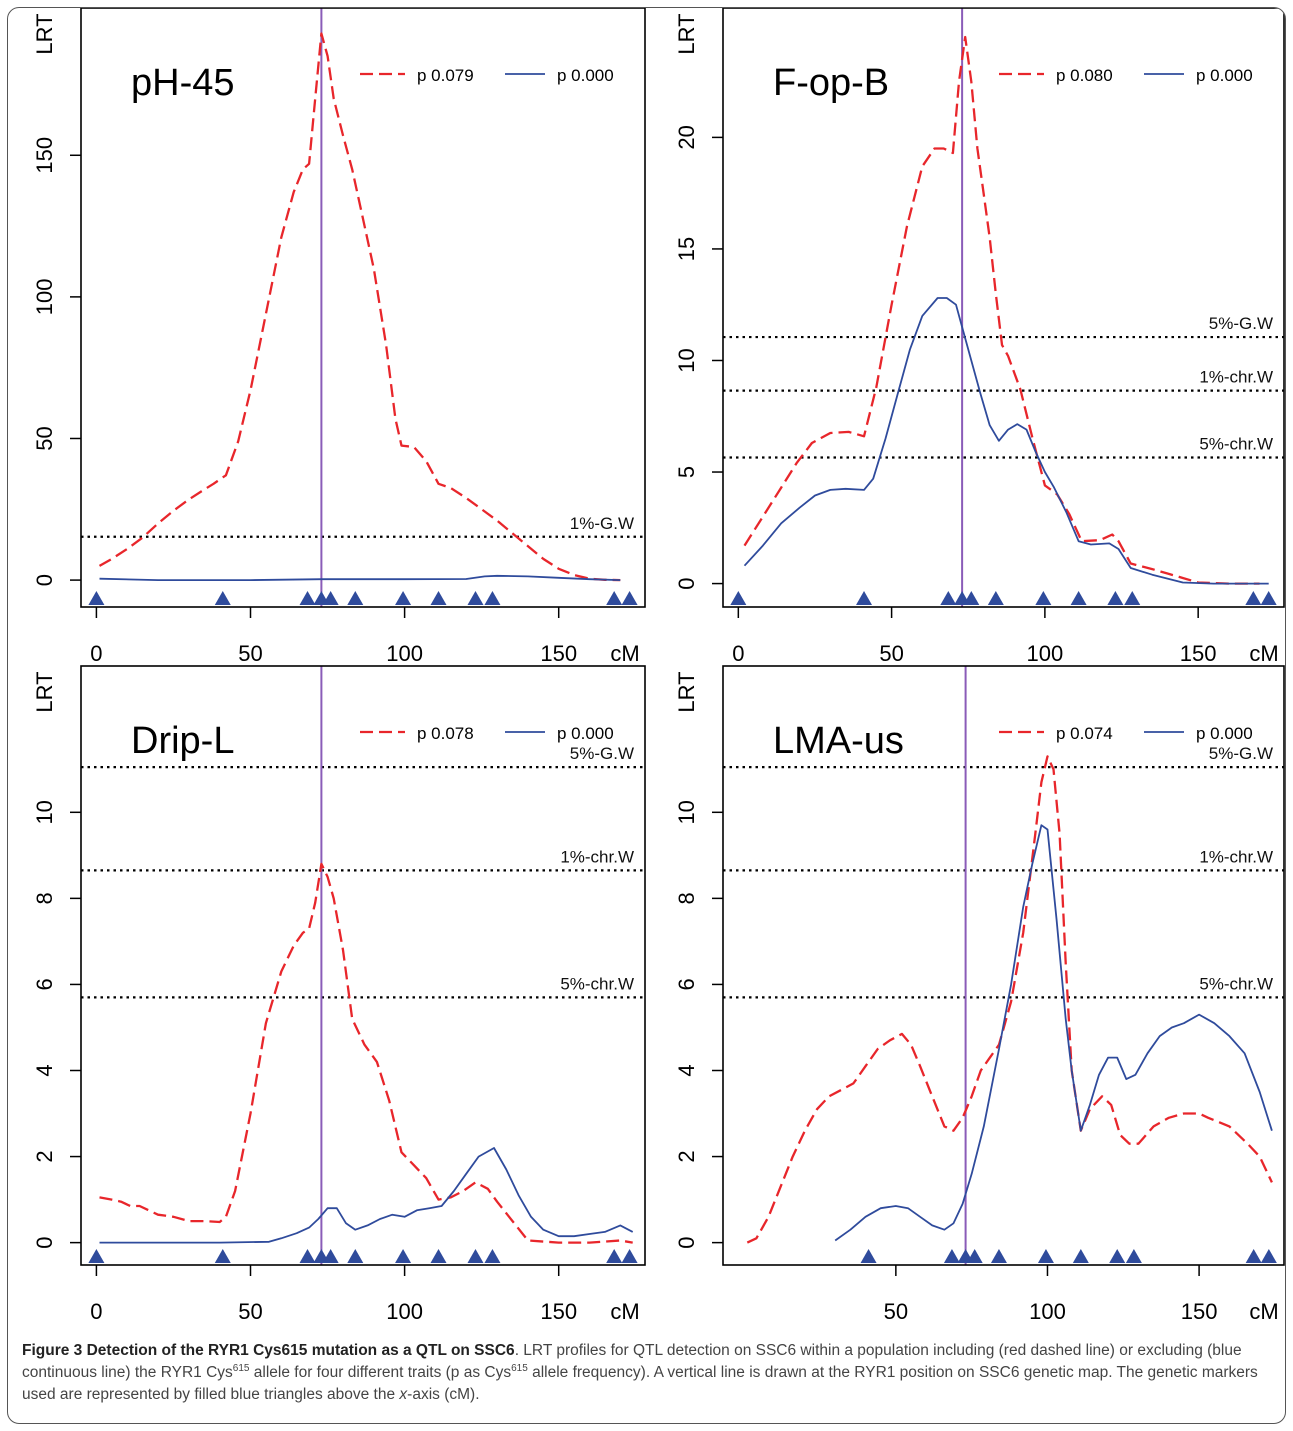 The width and height of the screenshot is (1293, 1431). Describe the element at coordinates (686, 984) in the screenshot. I see `y-tick-label: 6` at that location.